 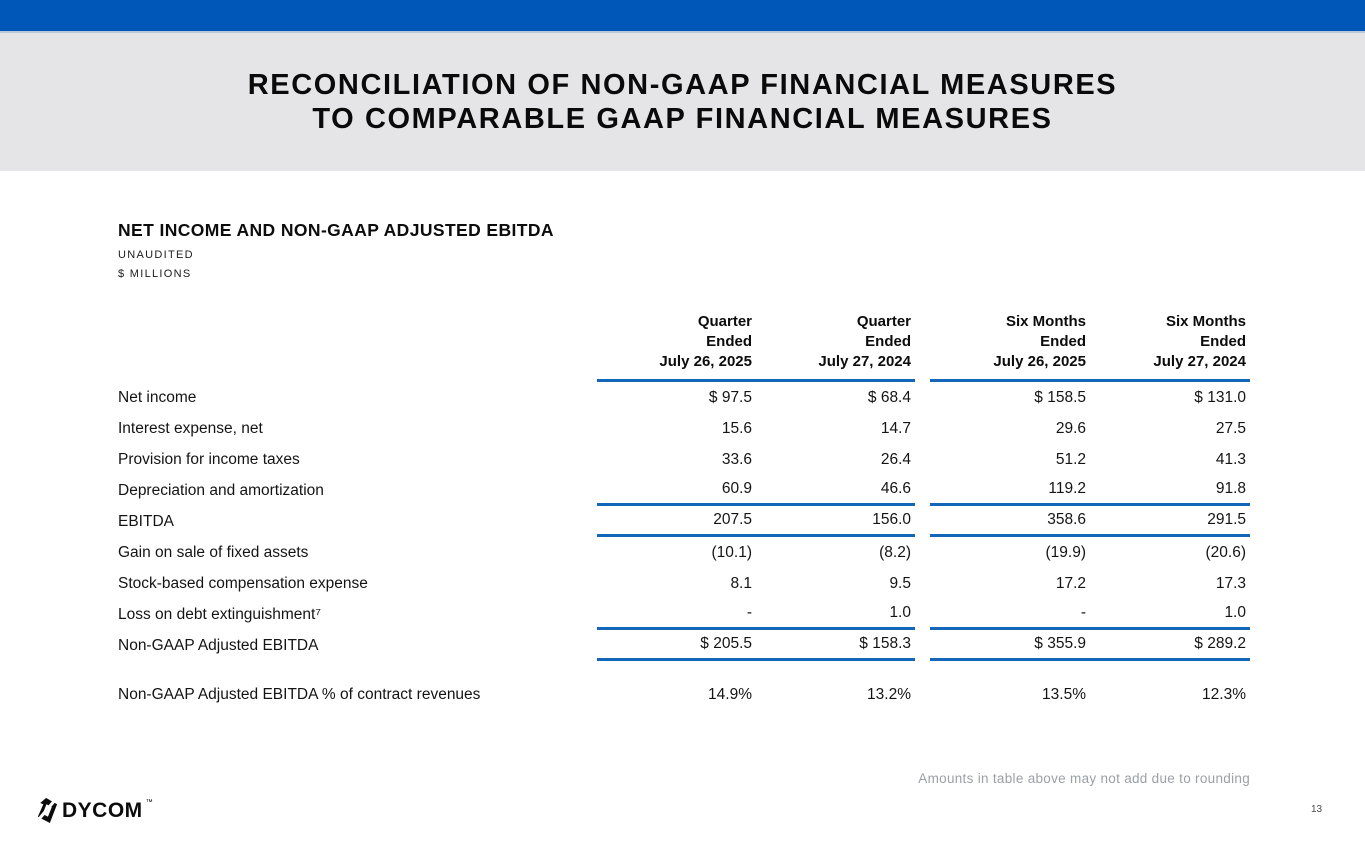 What do you see at coordinates (219, 614) in the screenshot?
I see `row-label: Loss on debt extinguishment⁷` at bounding box center [219, 614].